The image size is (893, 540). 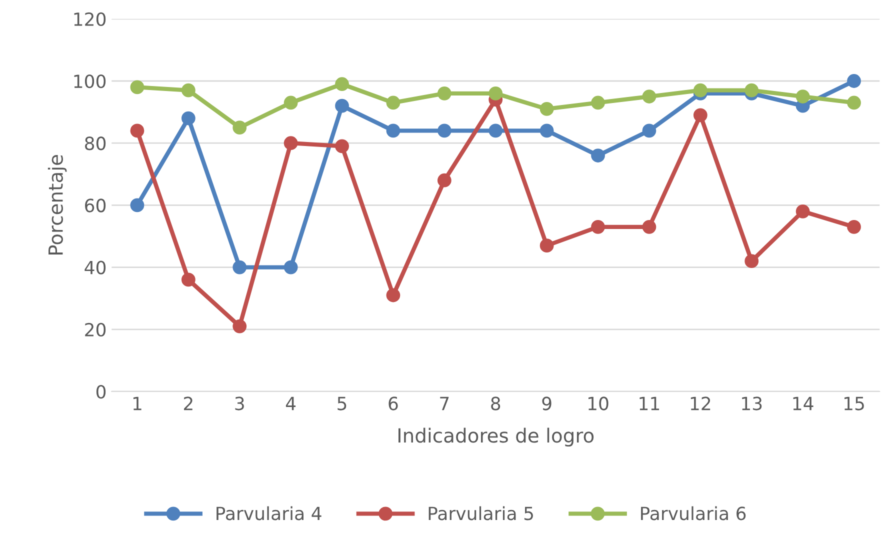 What do you see at coordinates (547, 403) in the screenshot?
I see `x-tick-label: 9` at bounding box center [547, 403].